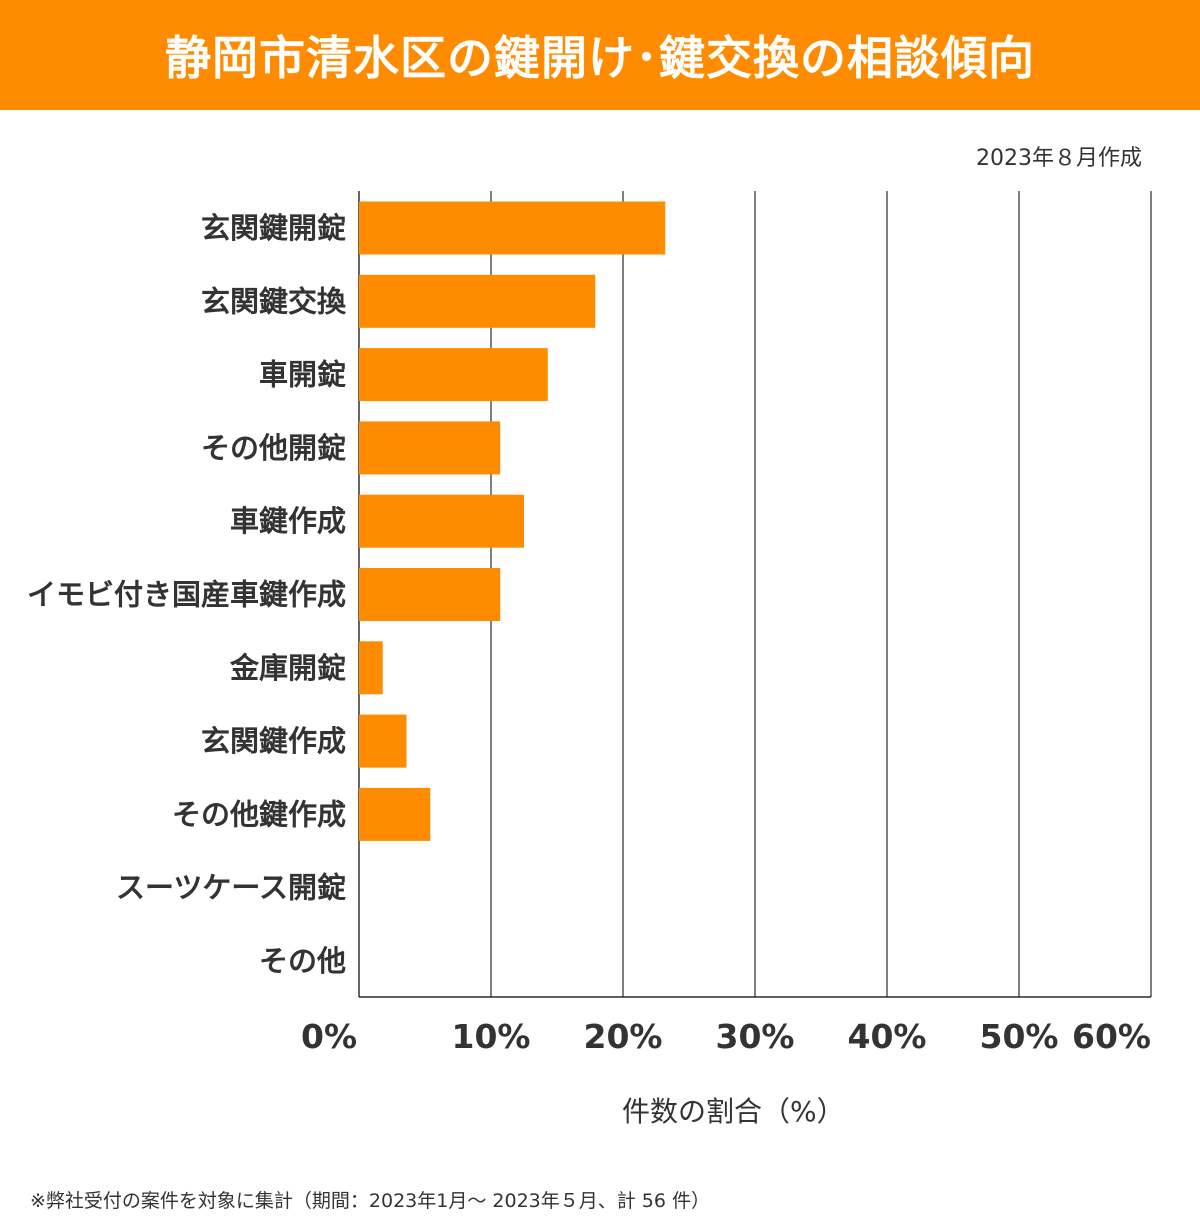 This screenshot has height=1219, width=1200. Describe the element at coordinates (273, 741) in the screenshot. I see `category-label-7: 玄関鍵作成` at that location.